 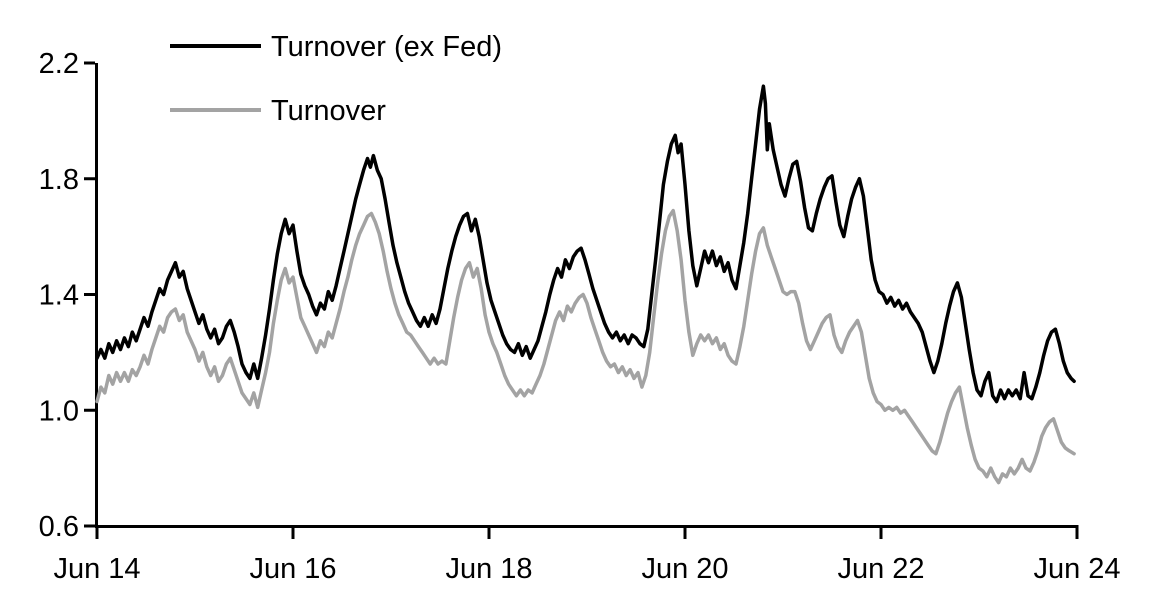 What do you see at coordinates (59, 296) in the screenshot?
I see `y-axis-tick-label: 1.4` at bounding box center [59, 296].